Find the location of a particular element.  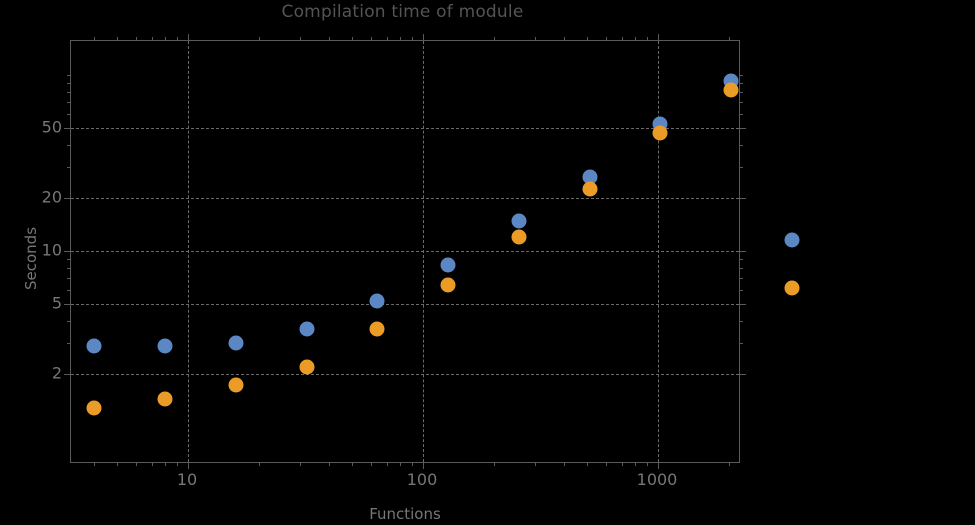

y-axis-tick-label: 20 is located at coordinates (51, 197).